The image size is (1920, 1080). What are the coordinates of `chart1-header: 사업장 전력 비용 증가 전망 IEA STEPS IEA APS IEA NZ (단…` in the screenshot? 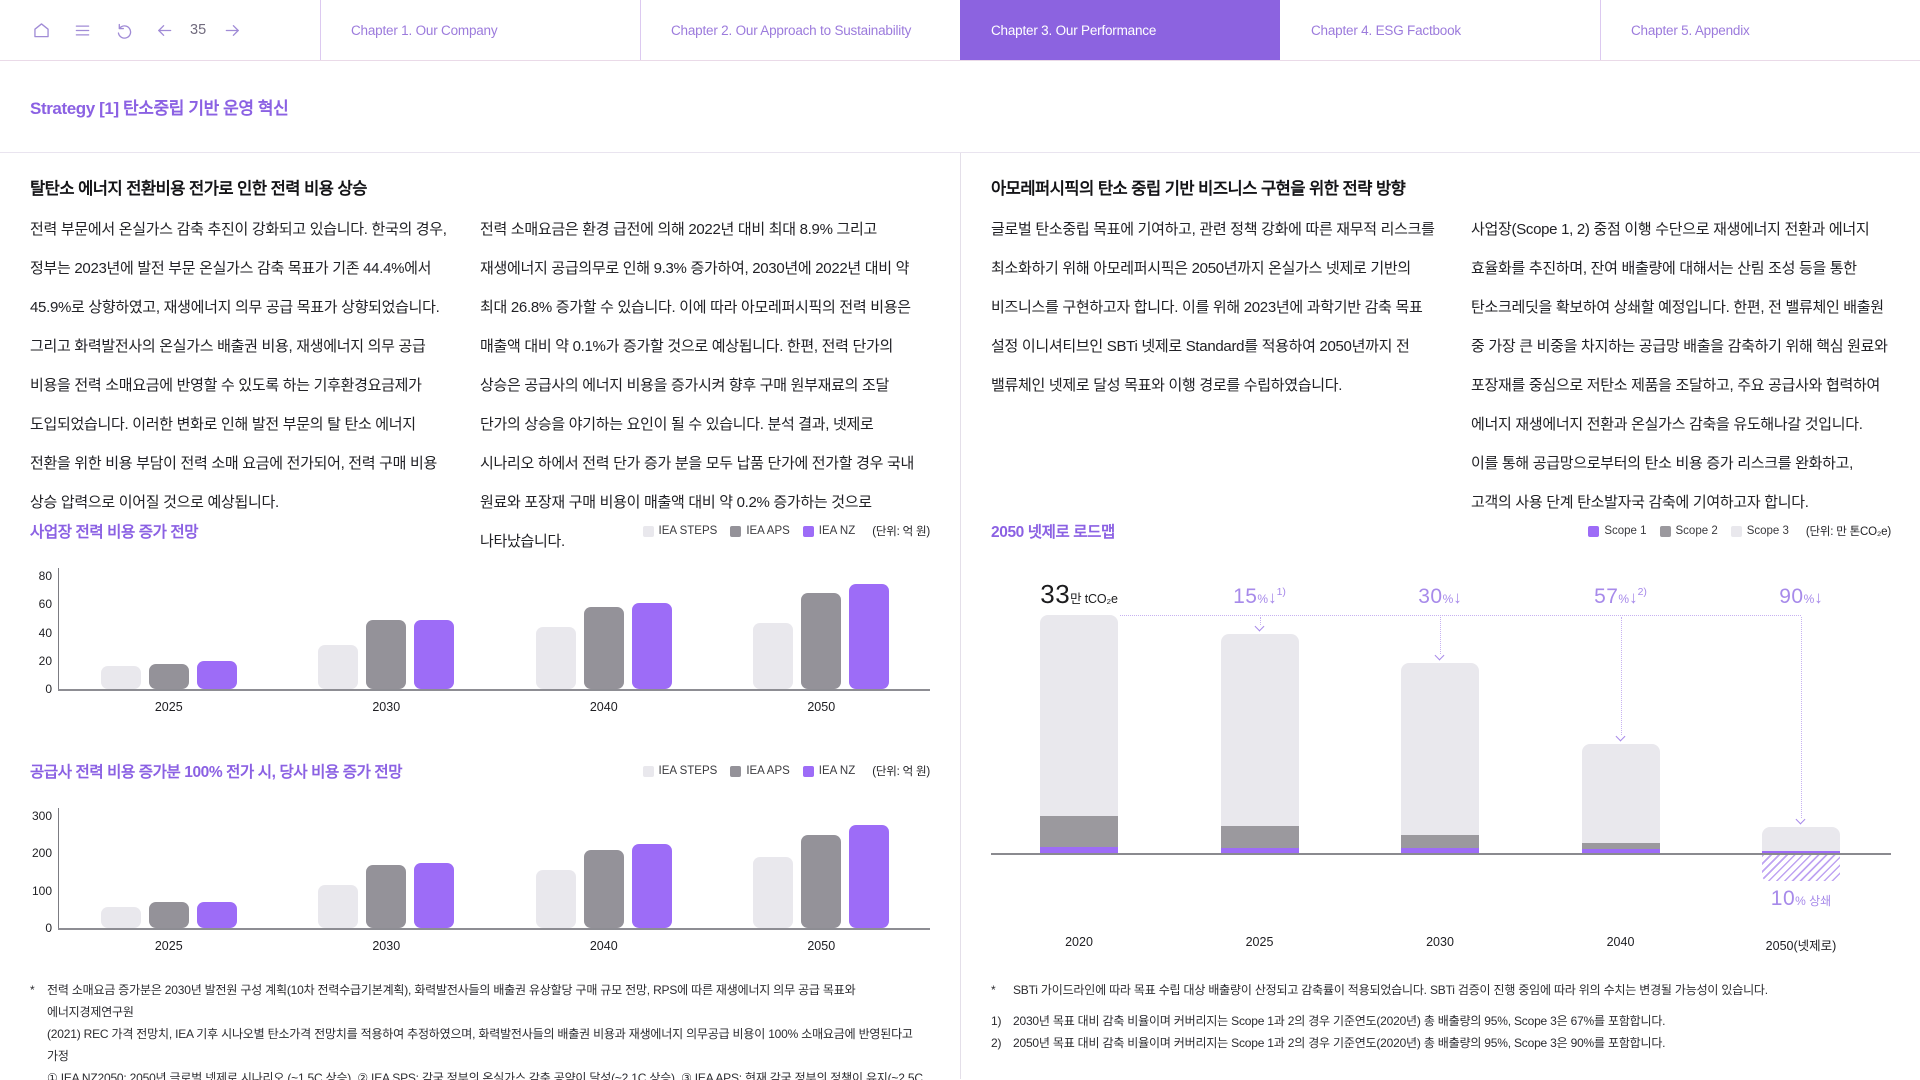 It's located at (480, 531).